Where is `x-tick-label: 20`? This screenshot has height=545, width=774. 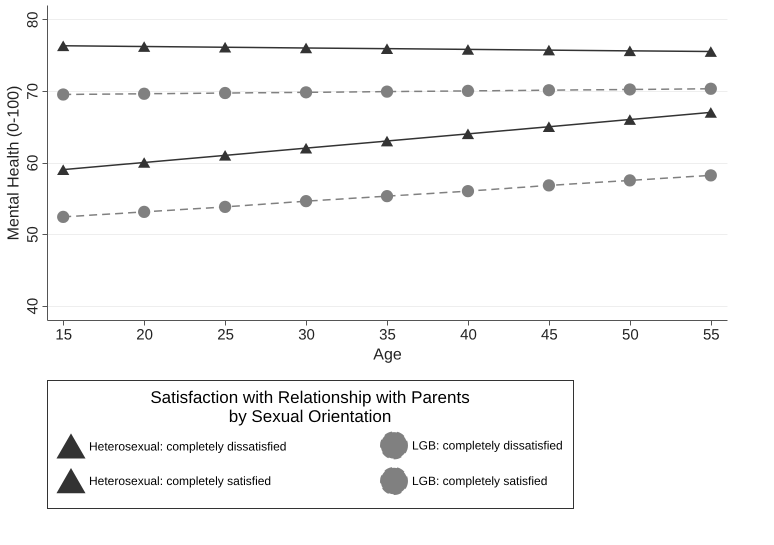 x-tick-label: 20 is located at coordinates (144, 335).